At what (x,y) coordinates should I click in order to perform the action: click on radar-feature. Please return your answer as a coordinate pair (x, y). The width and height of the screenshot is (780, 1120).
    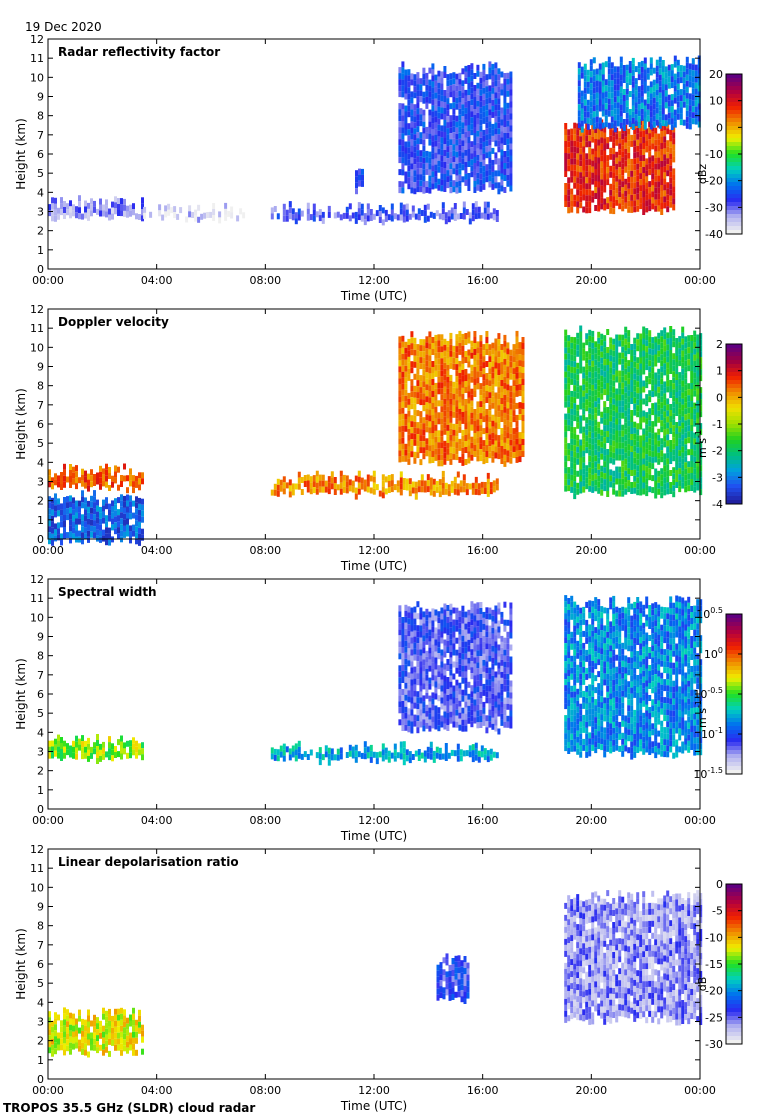
    Looking at the image, I should click on (96, 208).